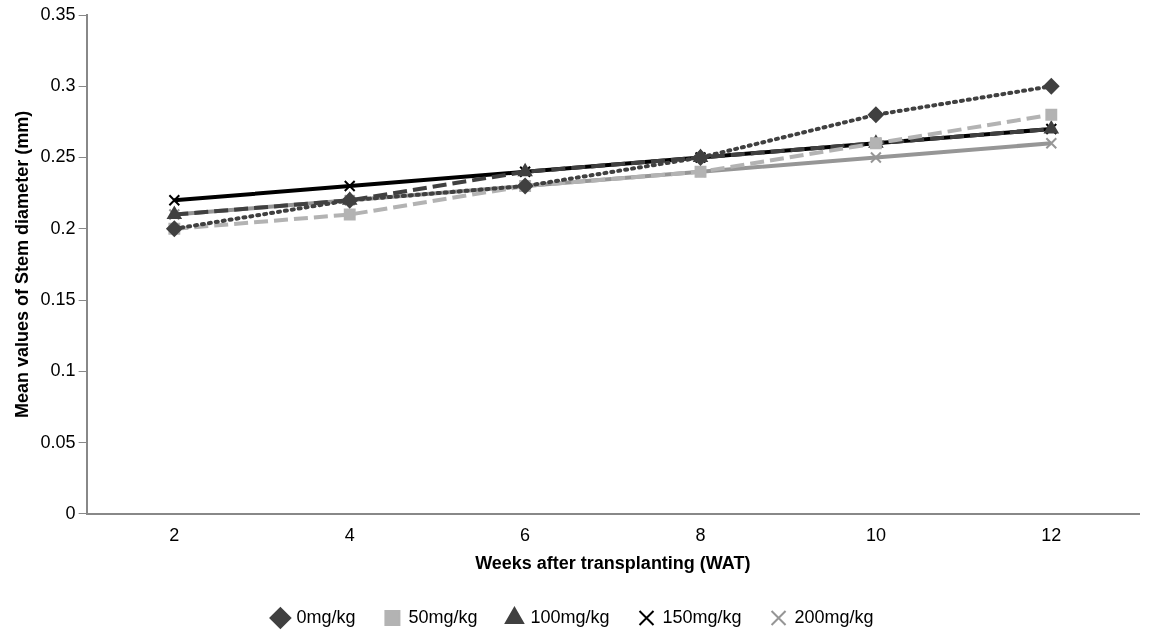  I want to click on legend-label: 150mg/kg, so click(702, 616).